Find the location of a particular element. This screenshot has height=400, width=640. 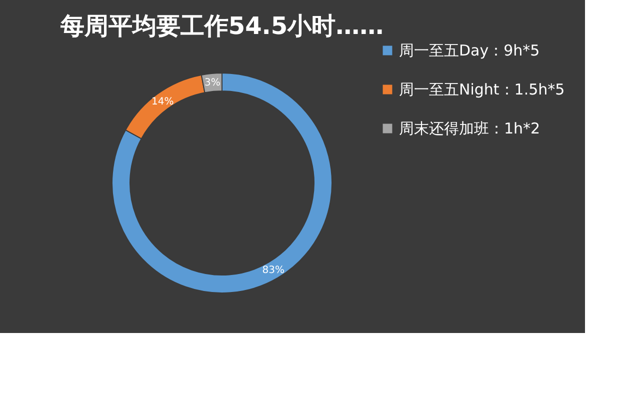

data-label: 3% is located at coordinates (212, 82).